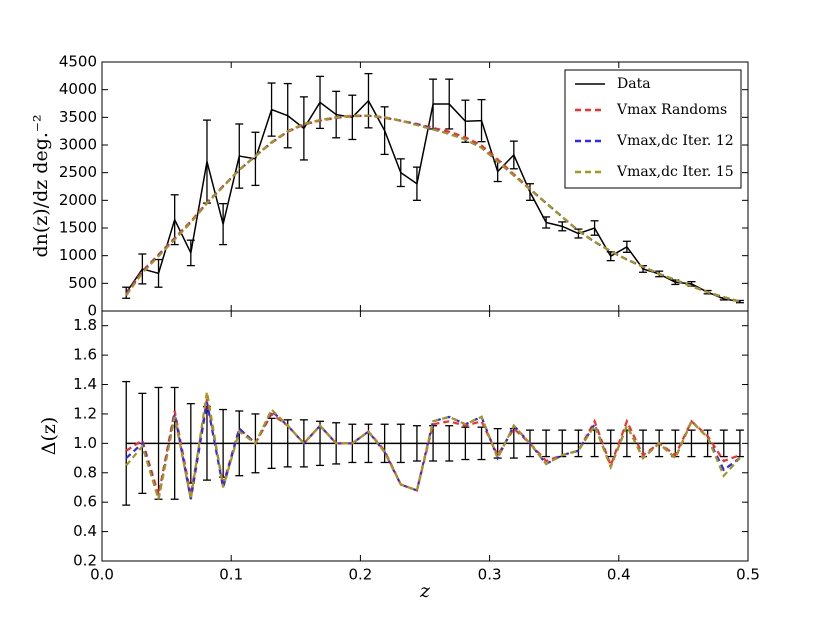 This screenshot has height=623, width=830. What do you see at coordinates (85, 502) in the screenshot?
I see `y-tick-label: 0.6` at bounding box center [85, 502].